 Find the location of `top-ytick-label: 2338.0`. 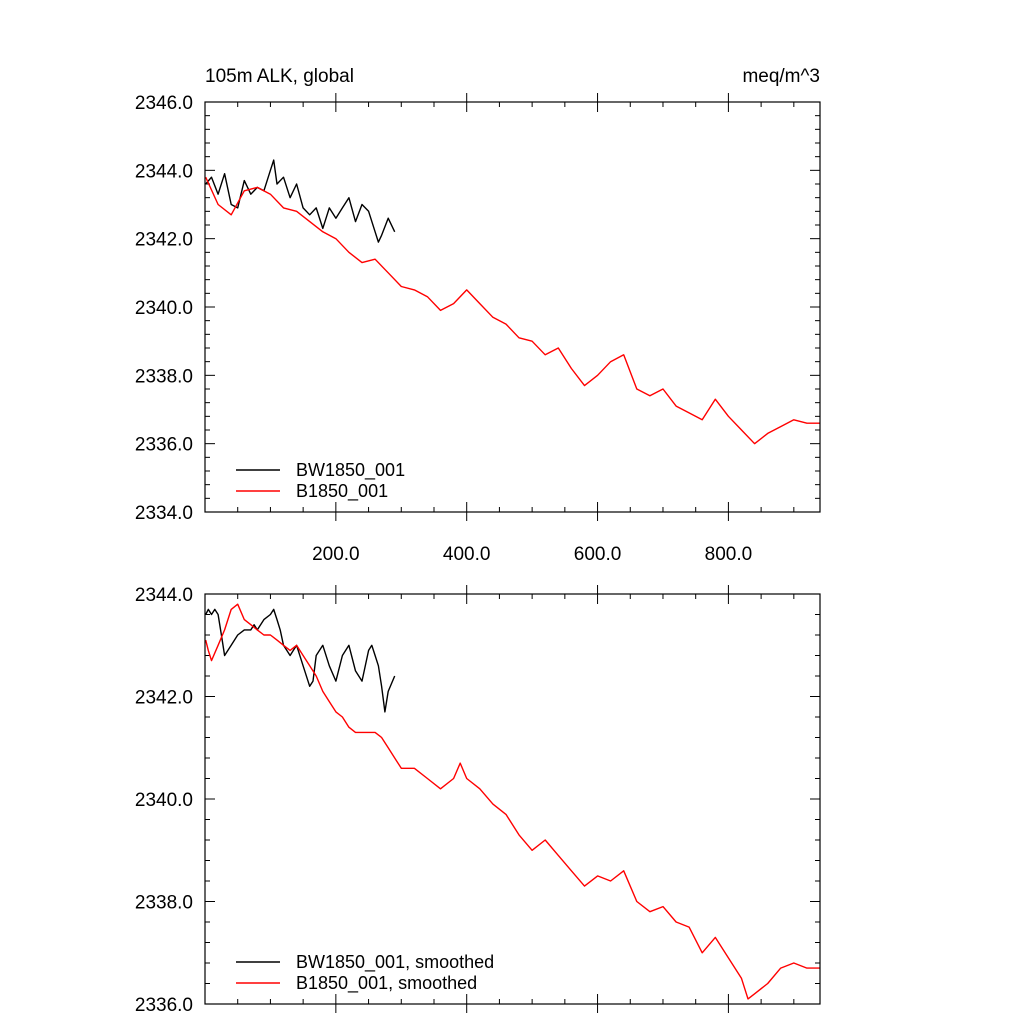

top-ytick-label: 2338.0 is located at coordinates (164, 376).